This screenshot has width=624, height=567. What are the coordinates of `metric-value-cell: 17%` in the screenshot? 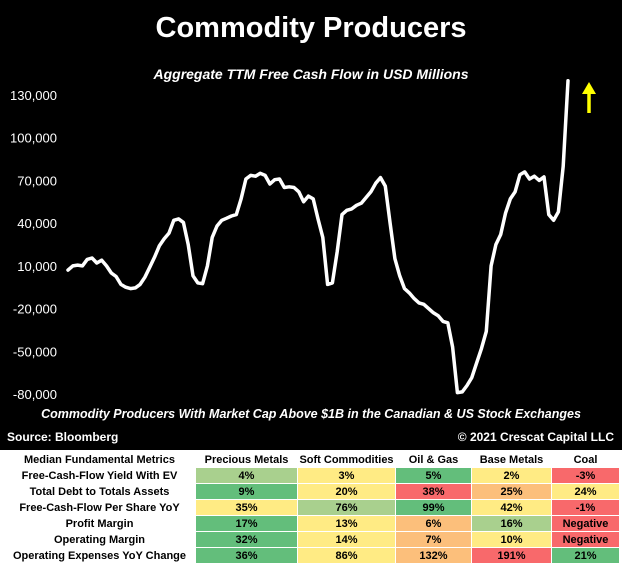 It's located at (246, 523).